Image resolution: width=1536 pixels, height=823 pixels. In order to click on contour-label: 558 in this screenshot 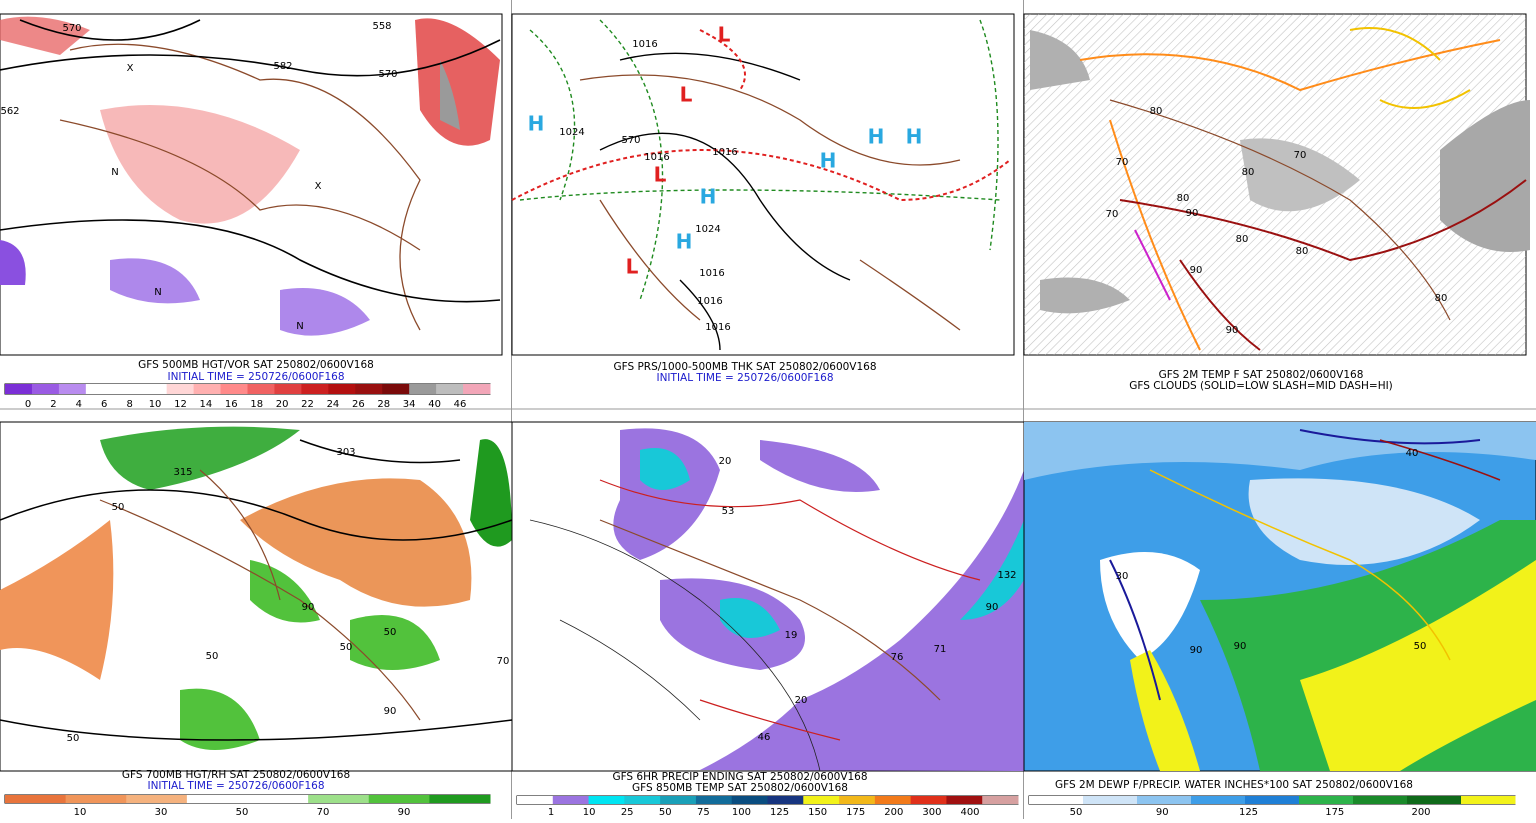, I will do `click(381, 26)`.